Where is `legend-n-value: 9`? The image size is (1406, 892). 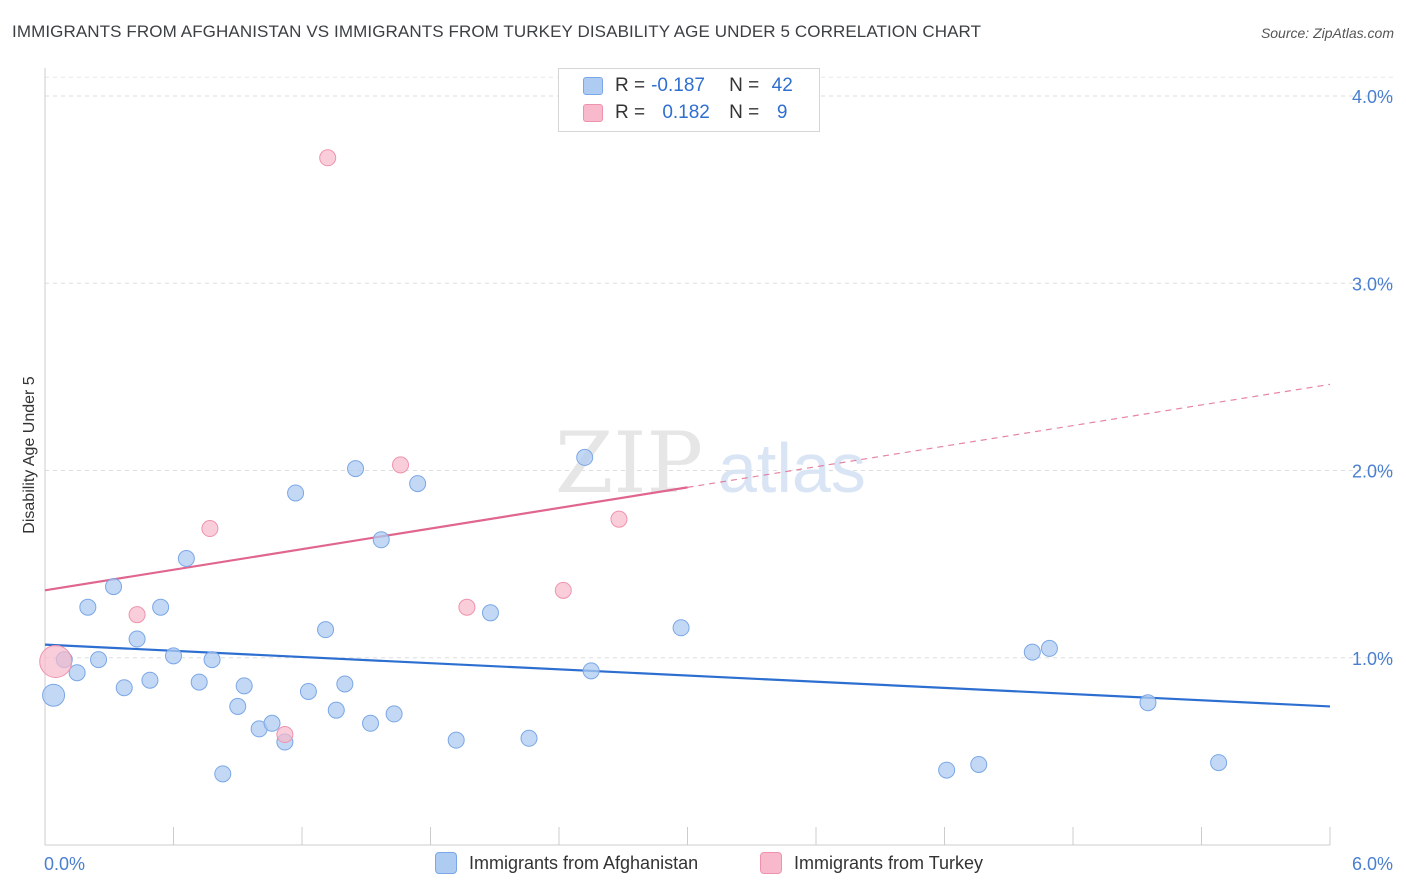 legend-n-value: 9 is located at coordinates (782, 112).